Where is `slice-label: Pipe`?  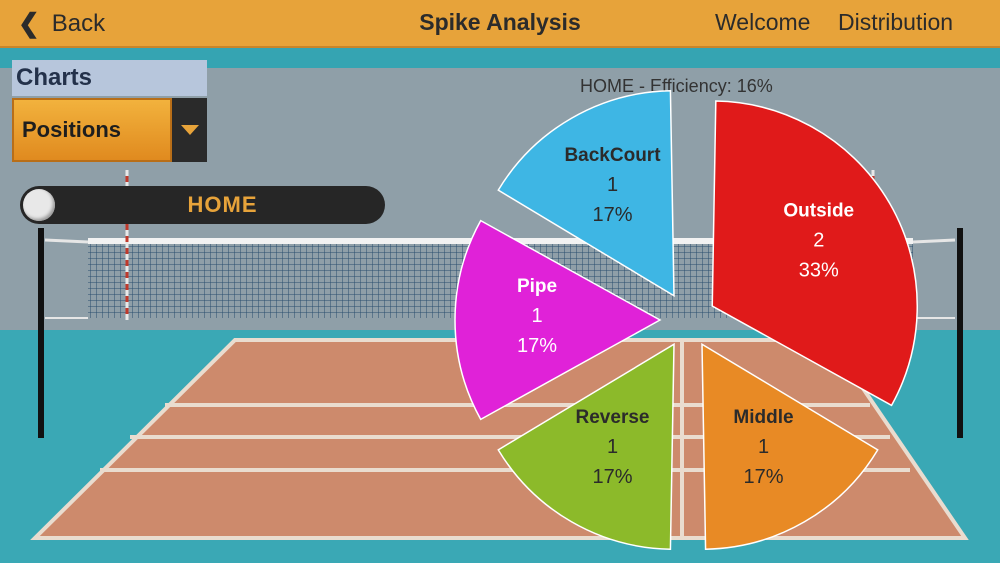 slice-label: Pipe is located at coordinates (537, 286).